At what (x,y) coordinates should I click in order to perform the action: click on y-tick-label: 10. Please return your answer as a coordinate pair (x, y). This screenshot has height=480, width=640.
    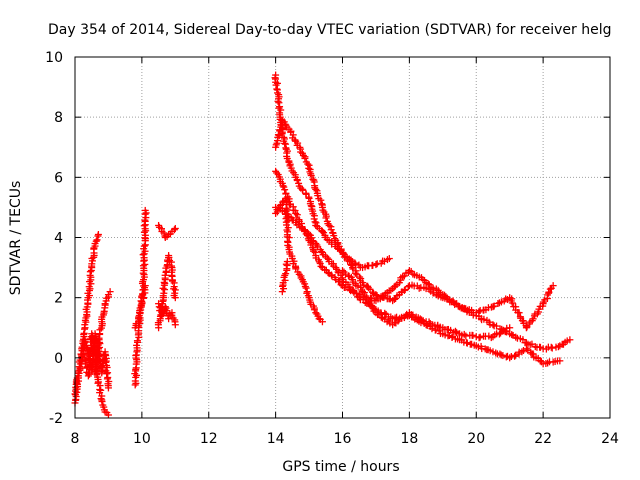
    Looking at the image, I should click on (54, 58).